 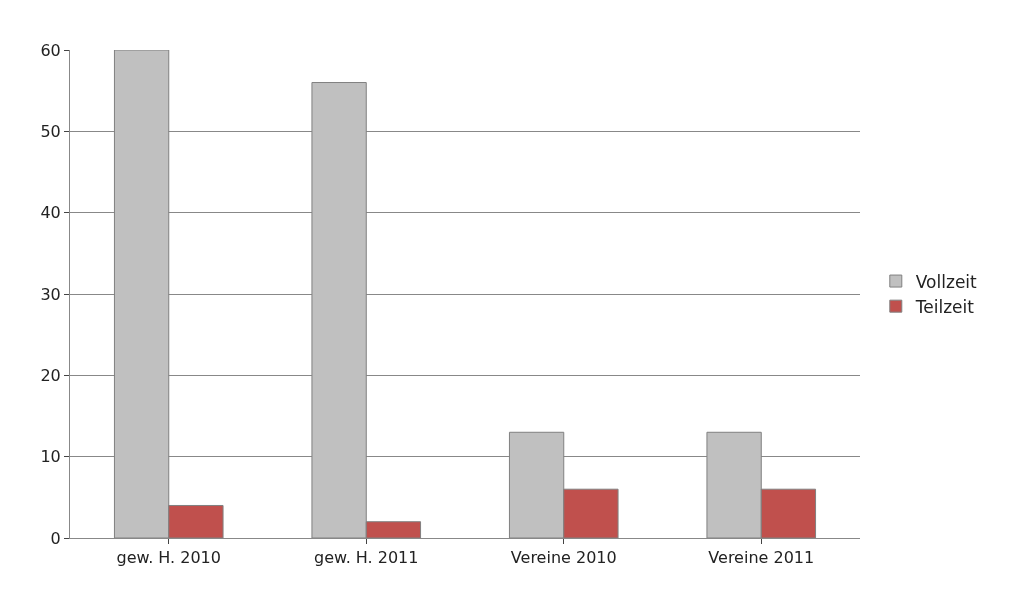 I want to click on x-tick-label: gew. H. 2010, so click(x=168, y=558).